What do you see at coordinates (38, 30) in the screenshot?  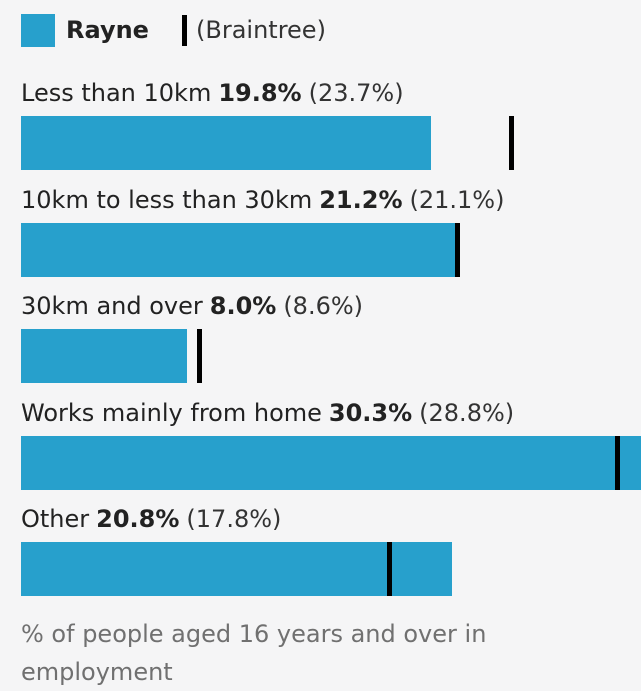 I see `legend-swatch` at bounding box center [38, 30].